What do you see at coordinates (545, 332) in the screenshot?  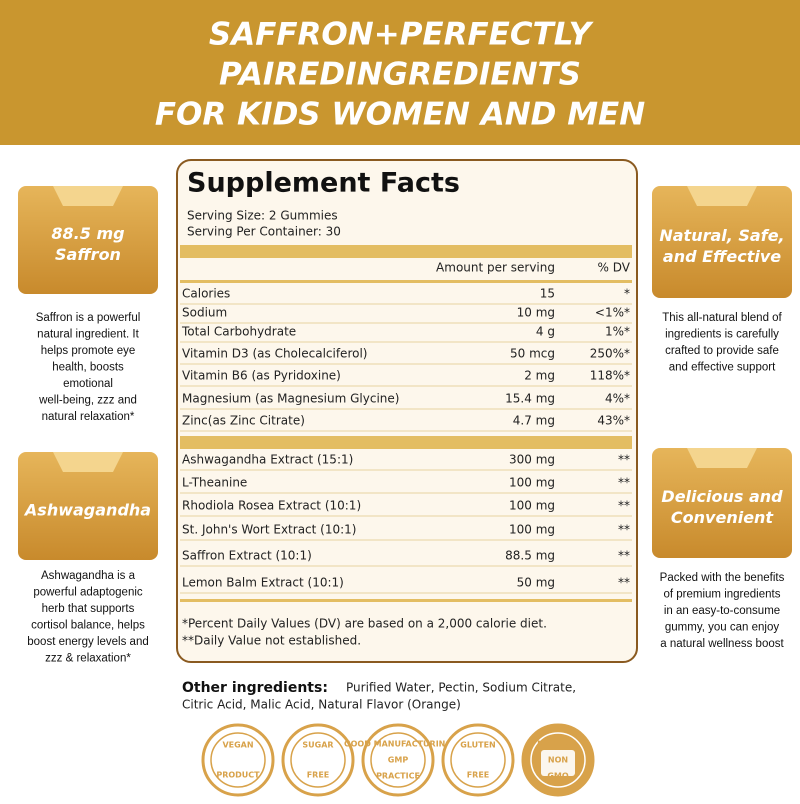 I see `amount: 4 g` at bounding box center [545, 332].